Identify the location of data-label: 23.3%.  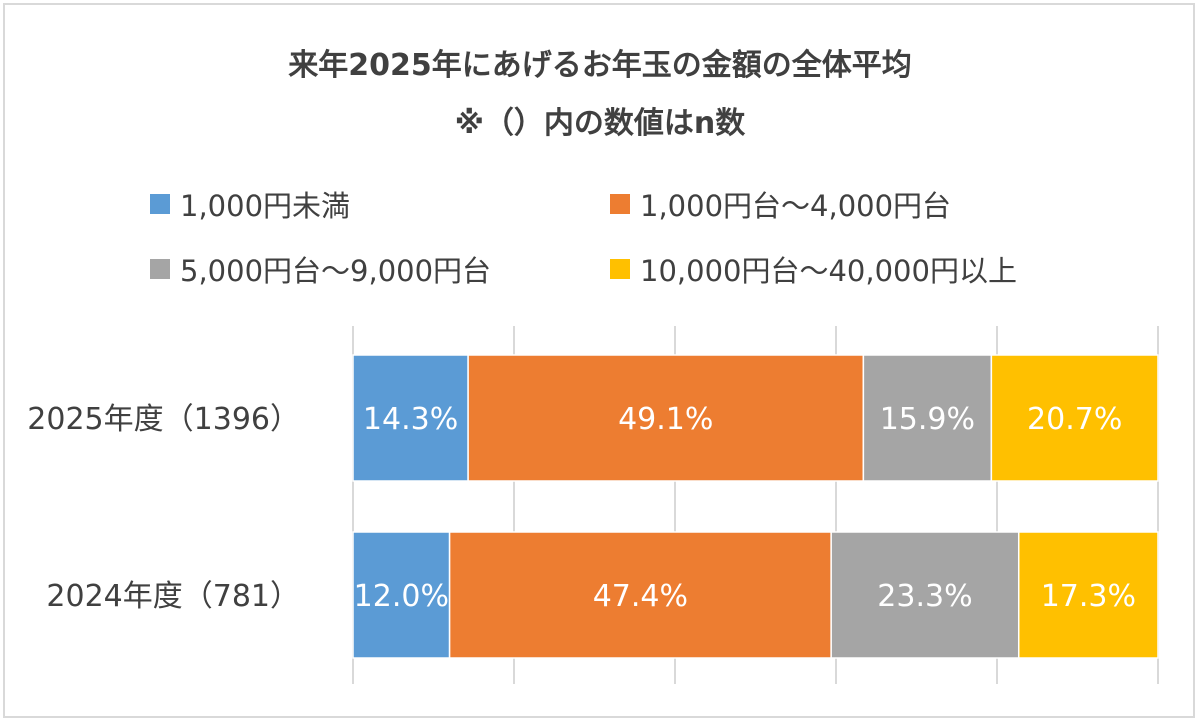
(924, 596).